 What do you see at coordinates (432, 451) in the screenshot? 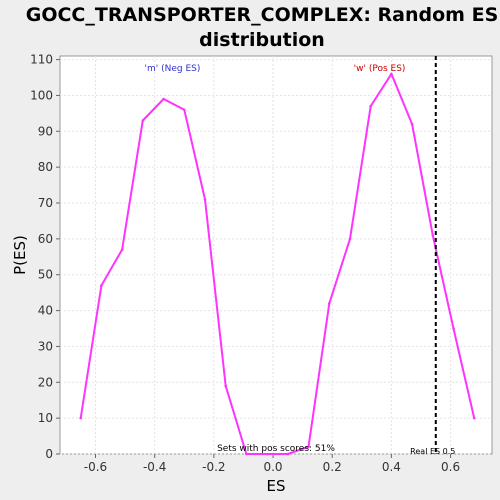
I see `real-es-label: Real ES 0.5` at bounding box center [432, 451].